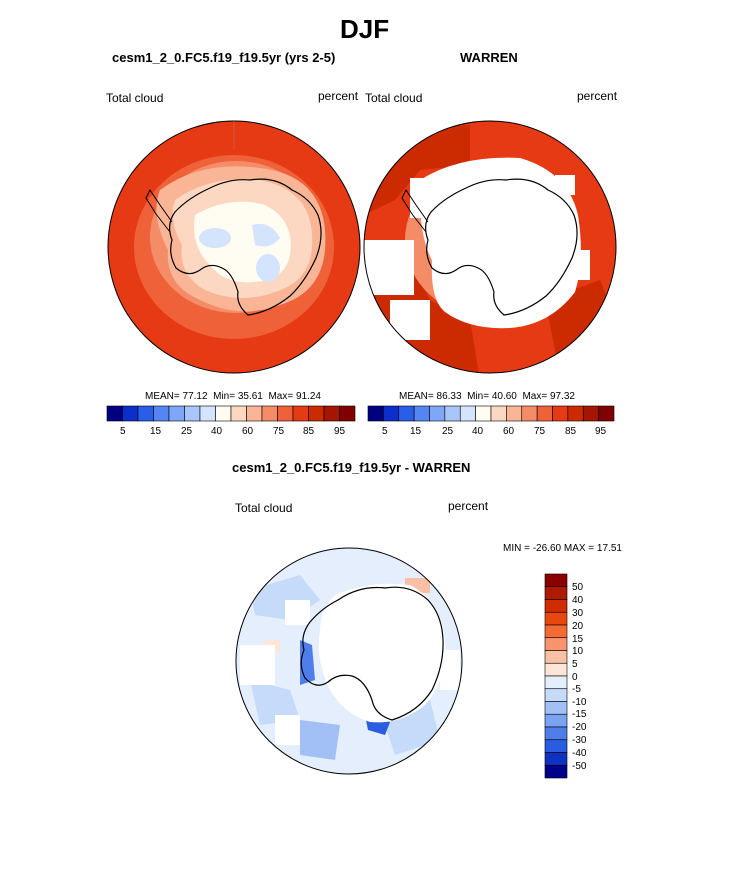 This screenshot has height=882, width=733. I want to click on map-panel-obs, so click(490, 247).